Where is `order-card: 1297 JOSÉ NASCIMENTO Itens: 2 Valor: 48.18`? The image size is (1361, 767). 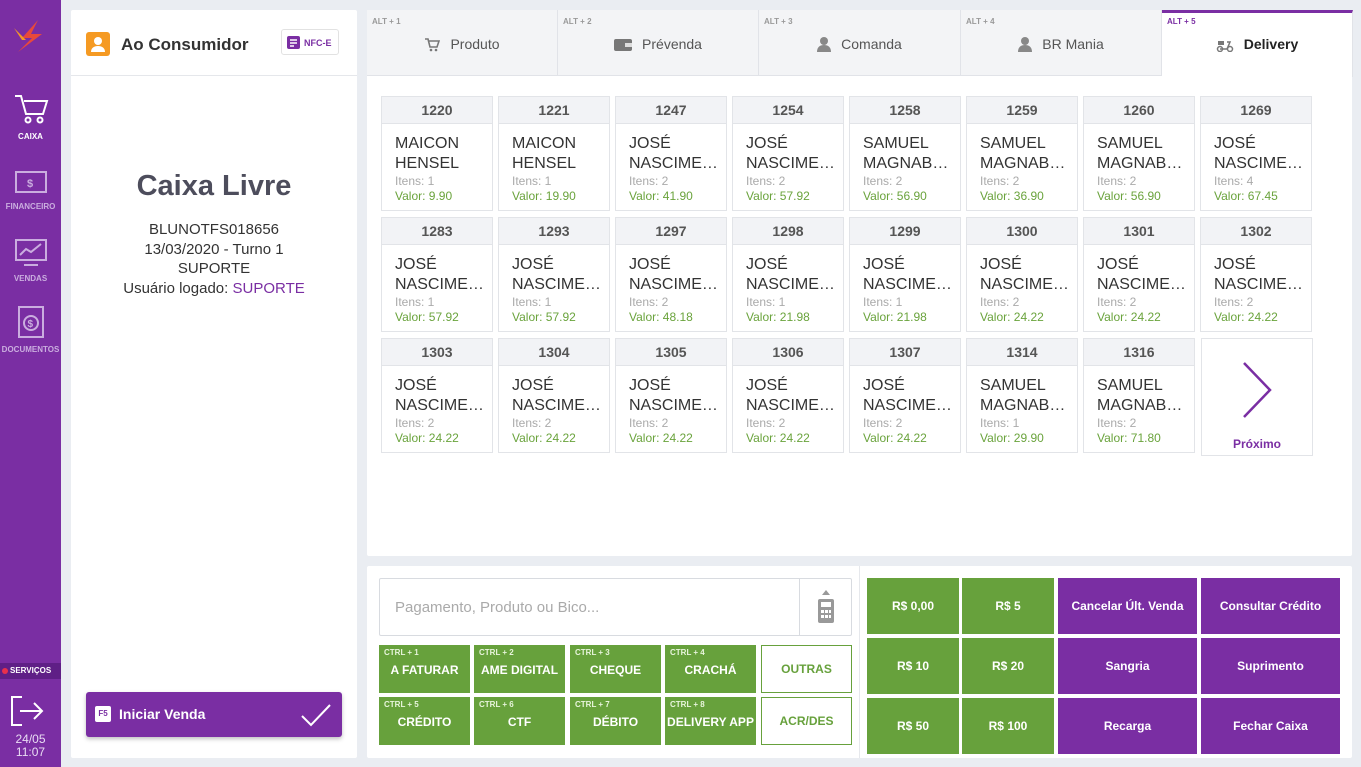
order-card: 1297 JOSÉ NASCIMENTO Itens: 2 Valor: 48.18 is located at coordinates (671, 274).